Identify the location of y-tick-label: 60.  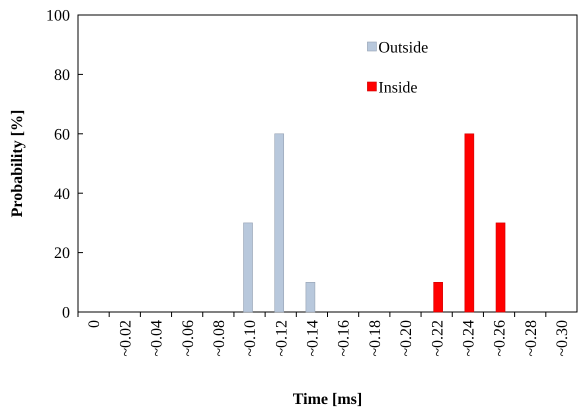
(62, 135).